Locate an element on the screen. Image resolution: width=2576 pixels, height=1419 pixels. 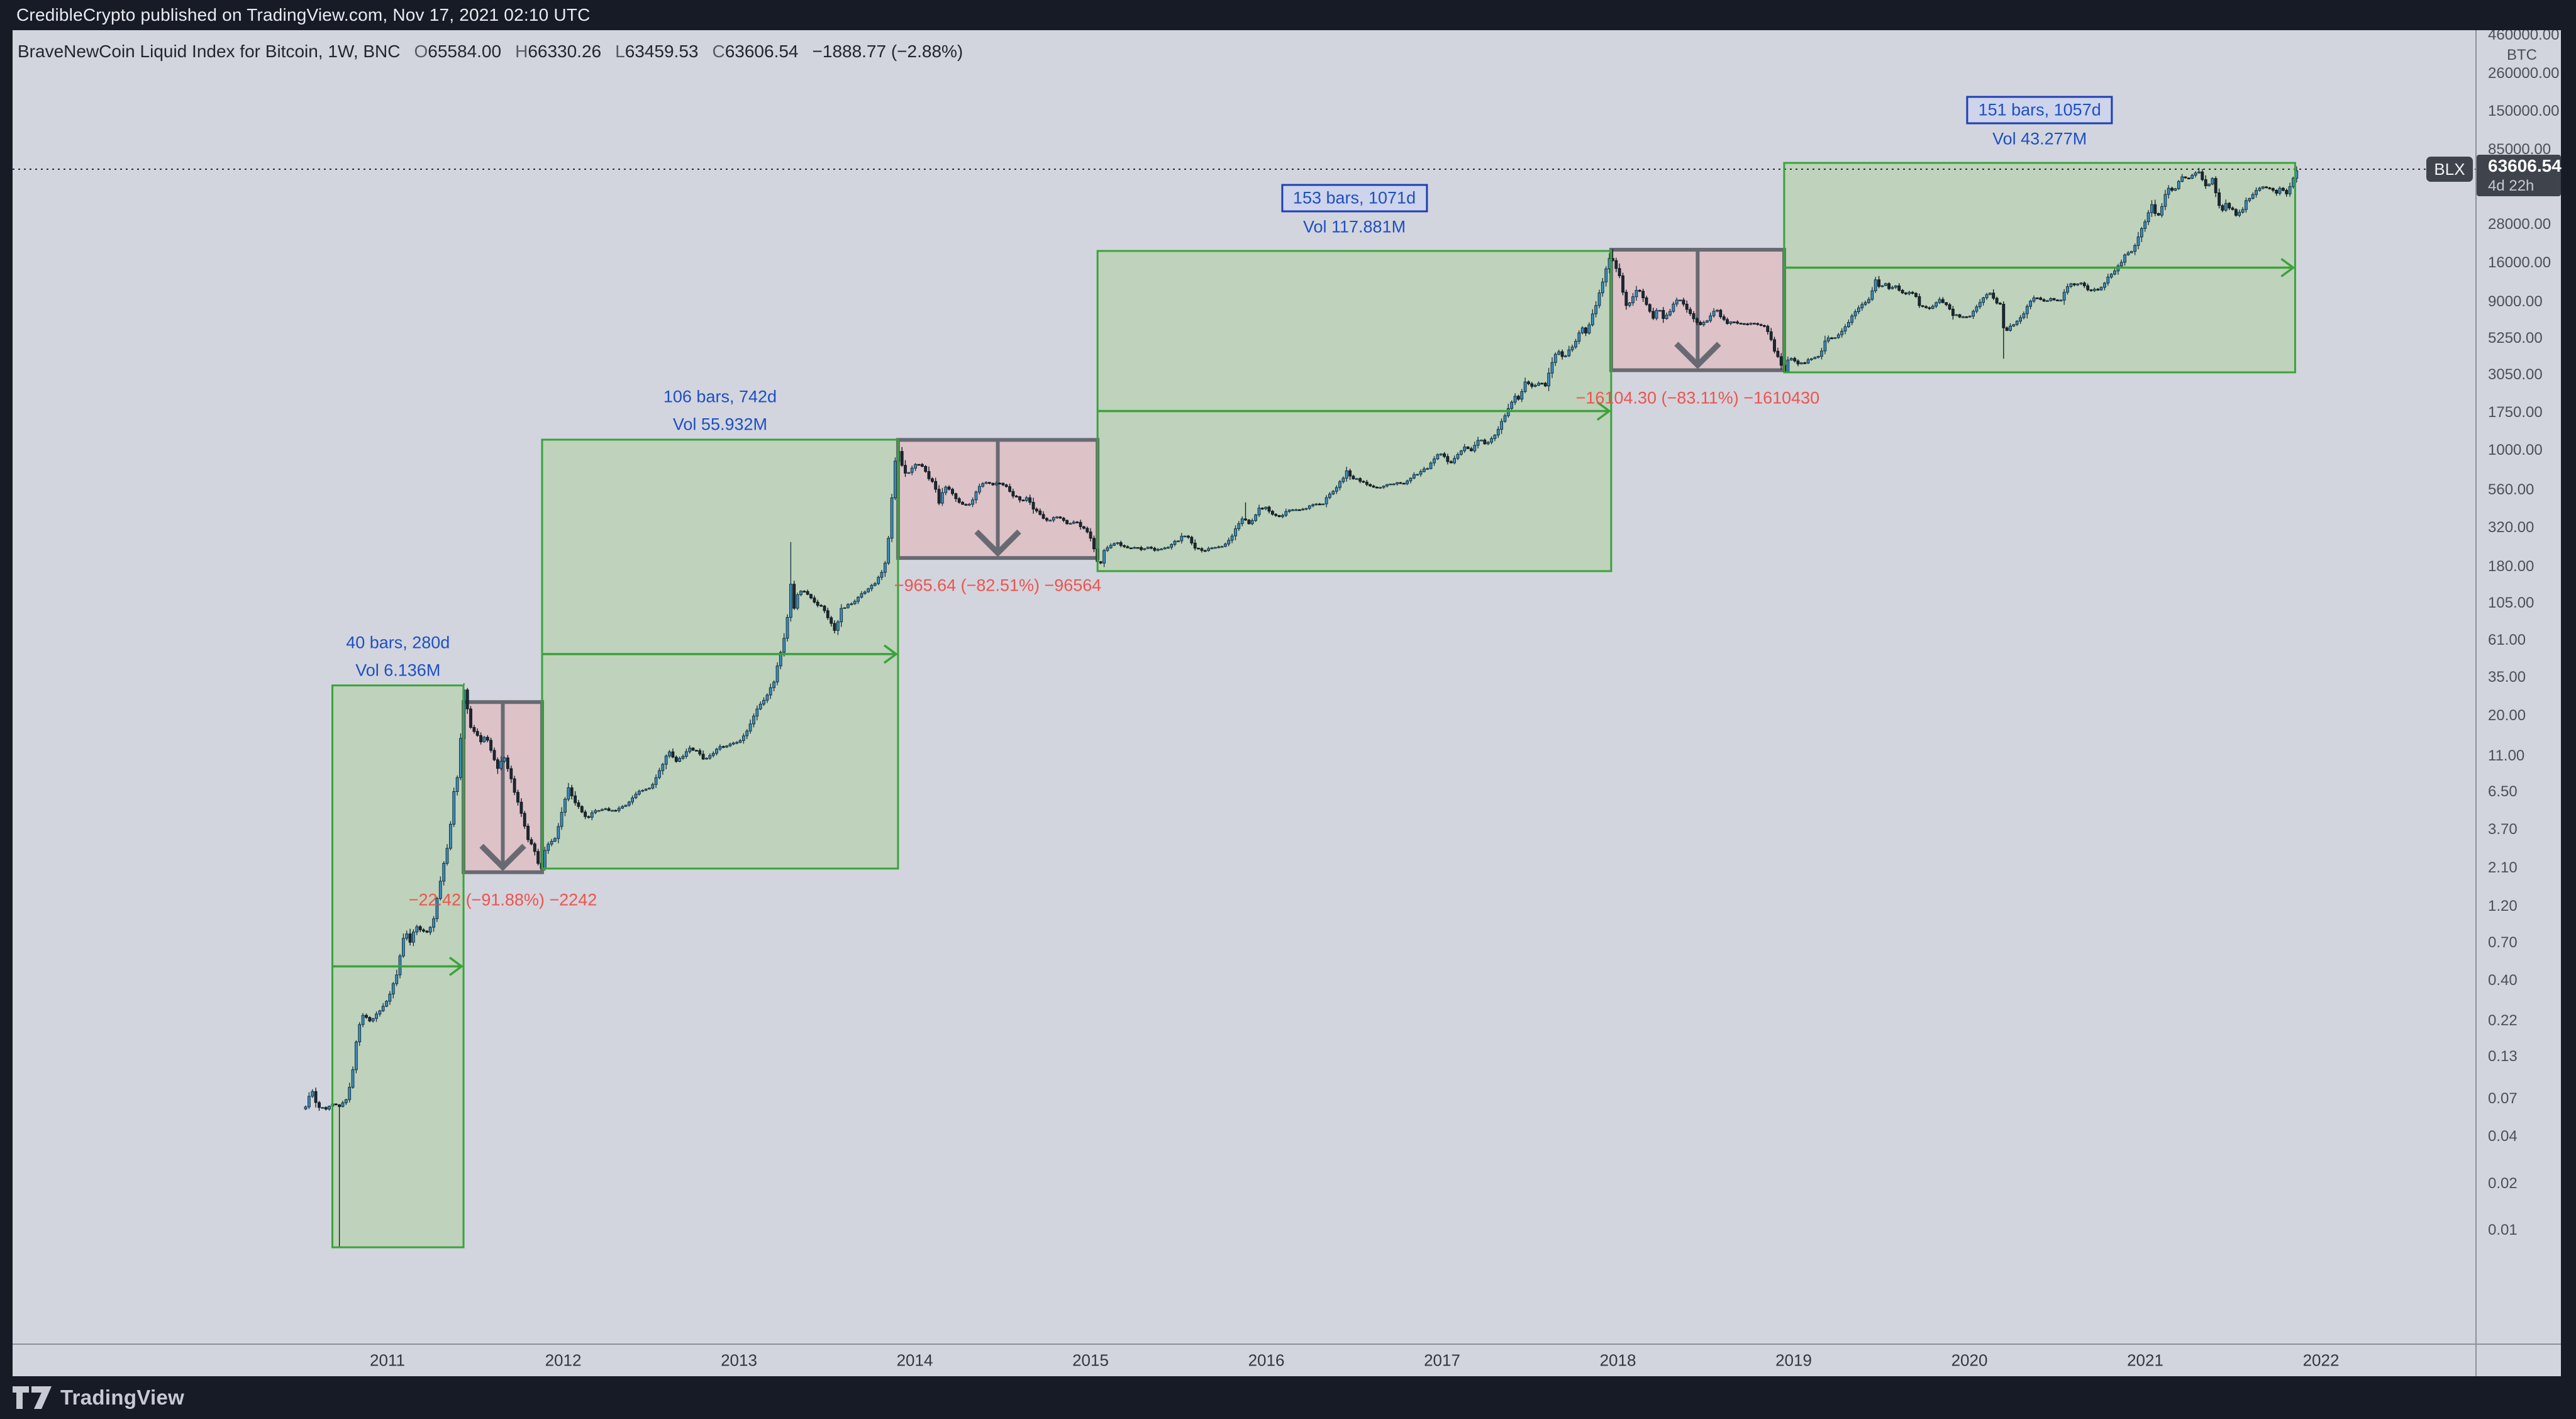
price-tick-label: 320.00 is located at coordinates (2511, 527).